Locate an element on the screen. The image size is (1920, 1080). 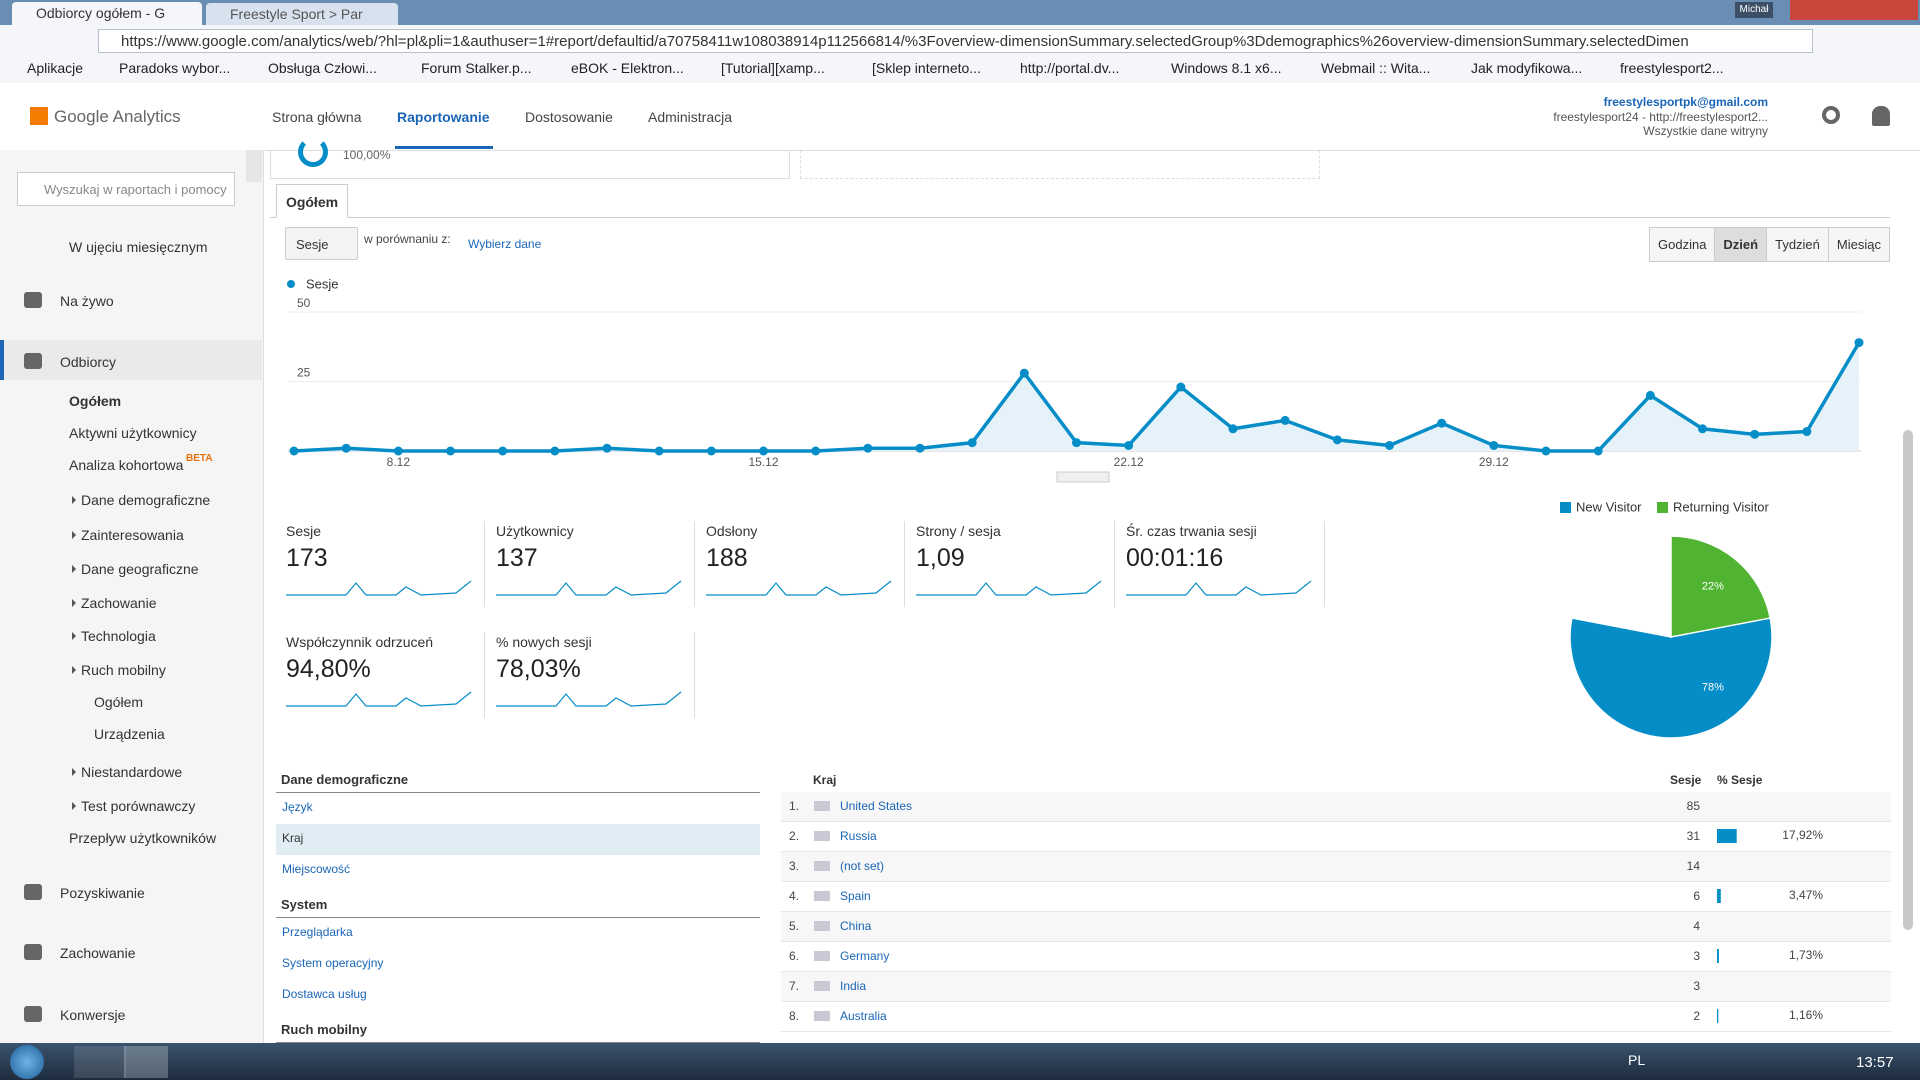
report-tab: Ogółem is located at coordinates (312, 201).